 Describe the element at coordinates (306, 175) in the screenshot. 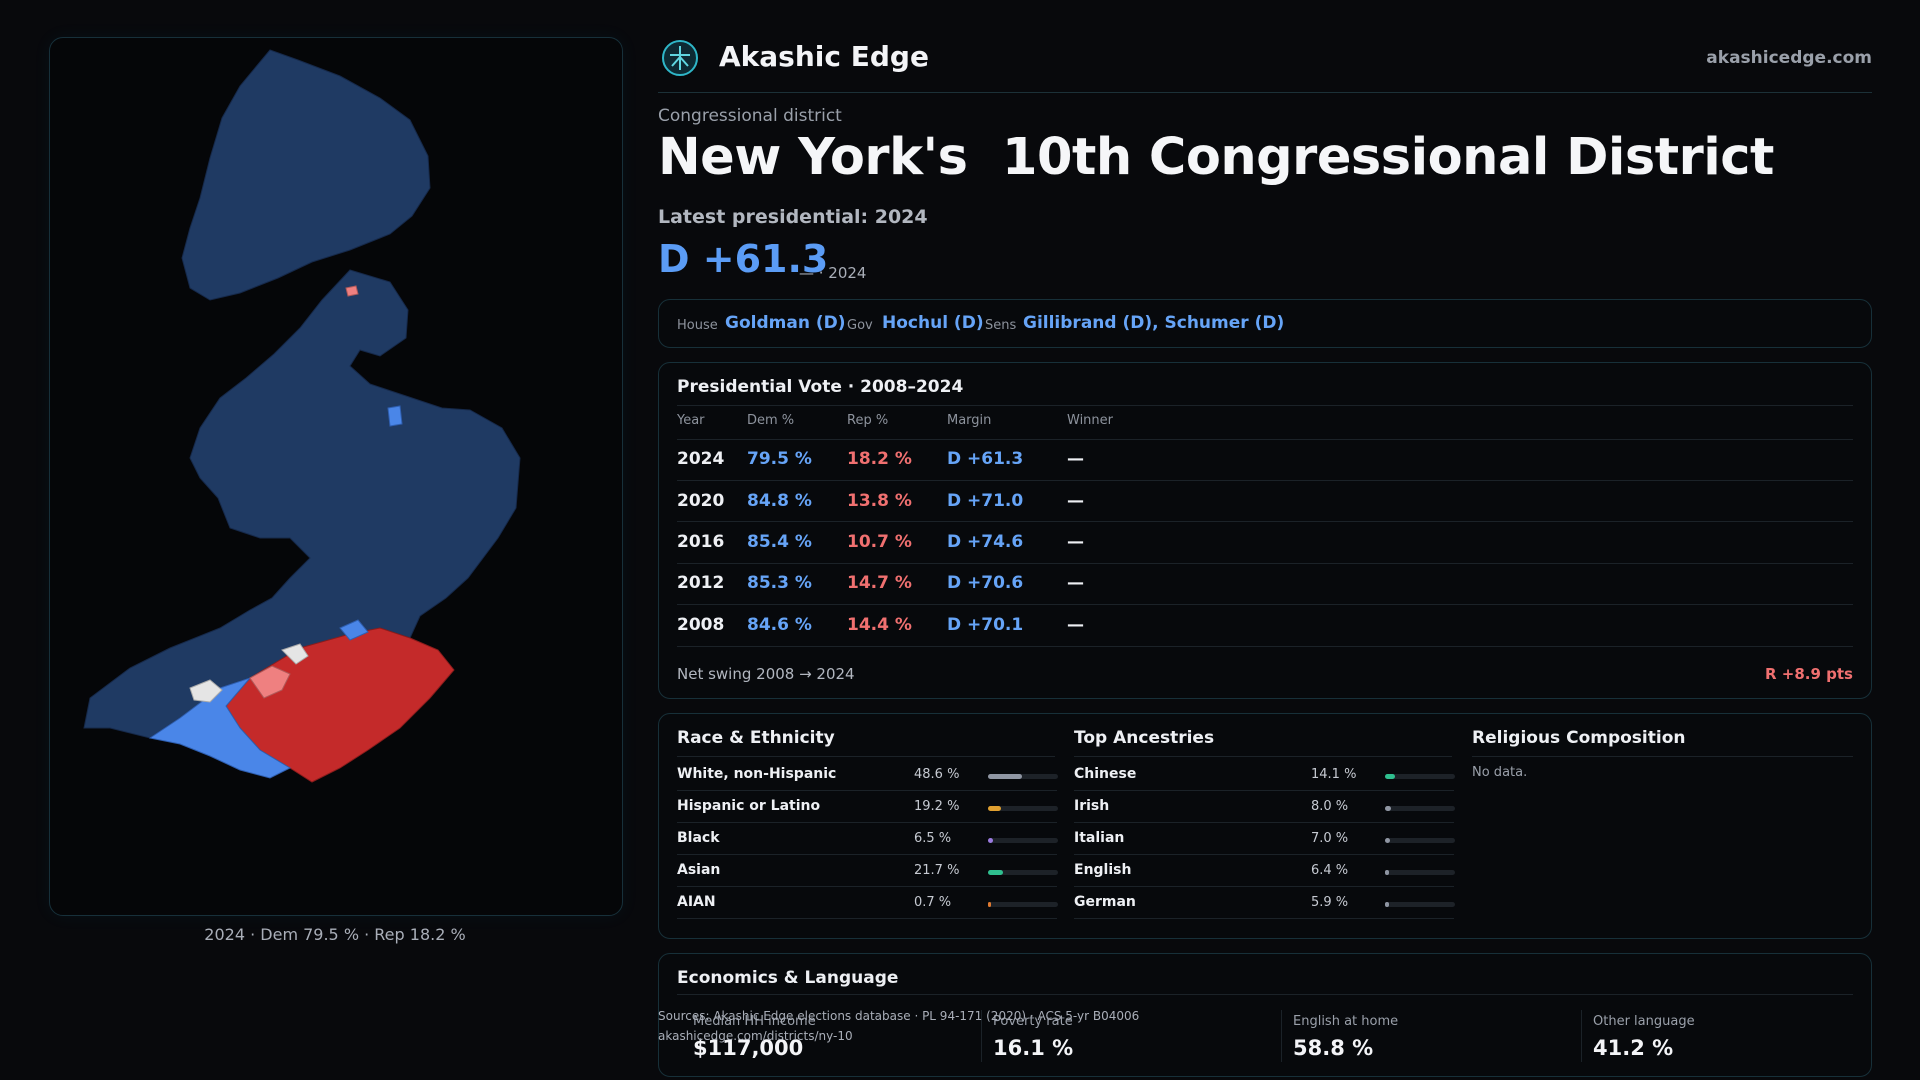

I see `map-region-manhattan` at that location.